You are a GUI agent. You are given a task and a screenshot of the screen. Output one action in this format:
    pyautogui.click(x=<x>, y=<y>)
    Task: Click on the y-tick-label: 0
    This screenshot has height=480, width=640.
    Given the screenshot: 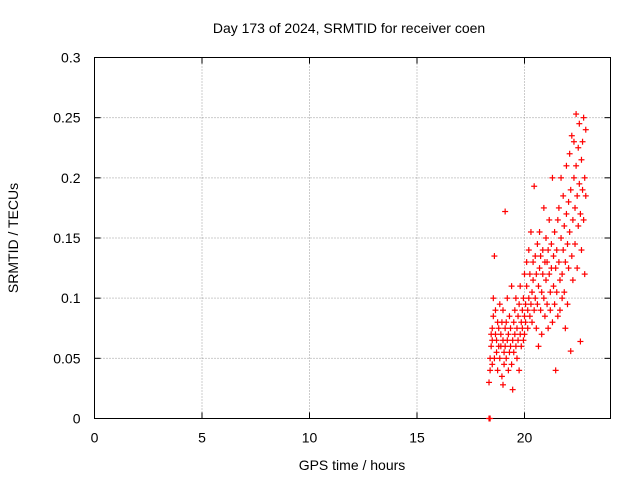 What is the action you would take?
    pyautogui.click(x=77, y=419)
    